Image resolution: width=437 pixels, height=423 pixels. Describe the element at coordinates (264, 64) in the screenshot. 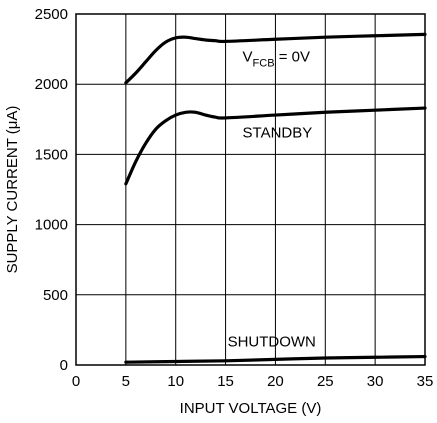

I see `series-label-vfcb-sub: FCB` at that location.